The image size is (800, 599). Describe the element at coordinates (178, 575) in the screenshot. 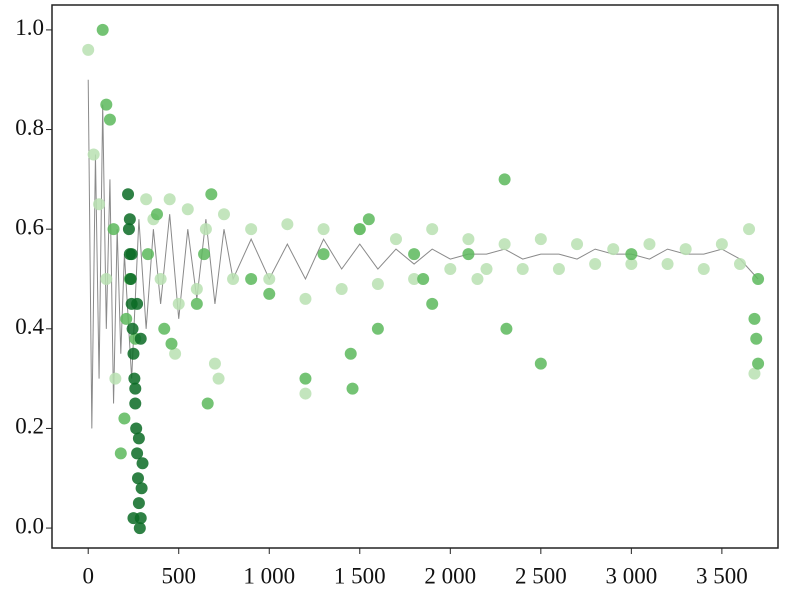

I see `x-tick-label: 500` at that location.